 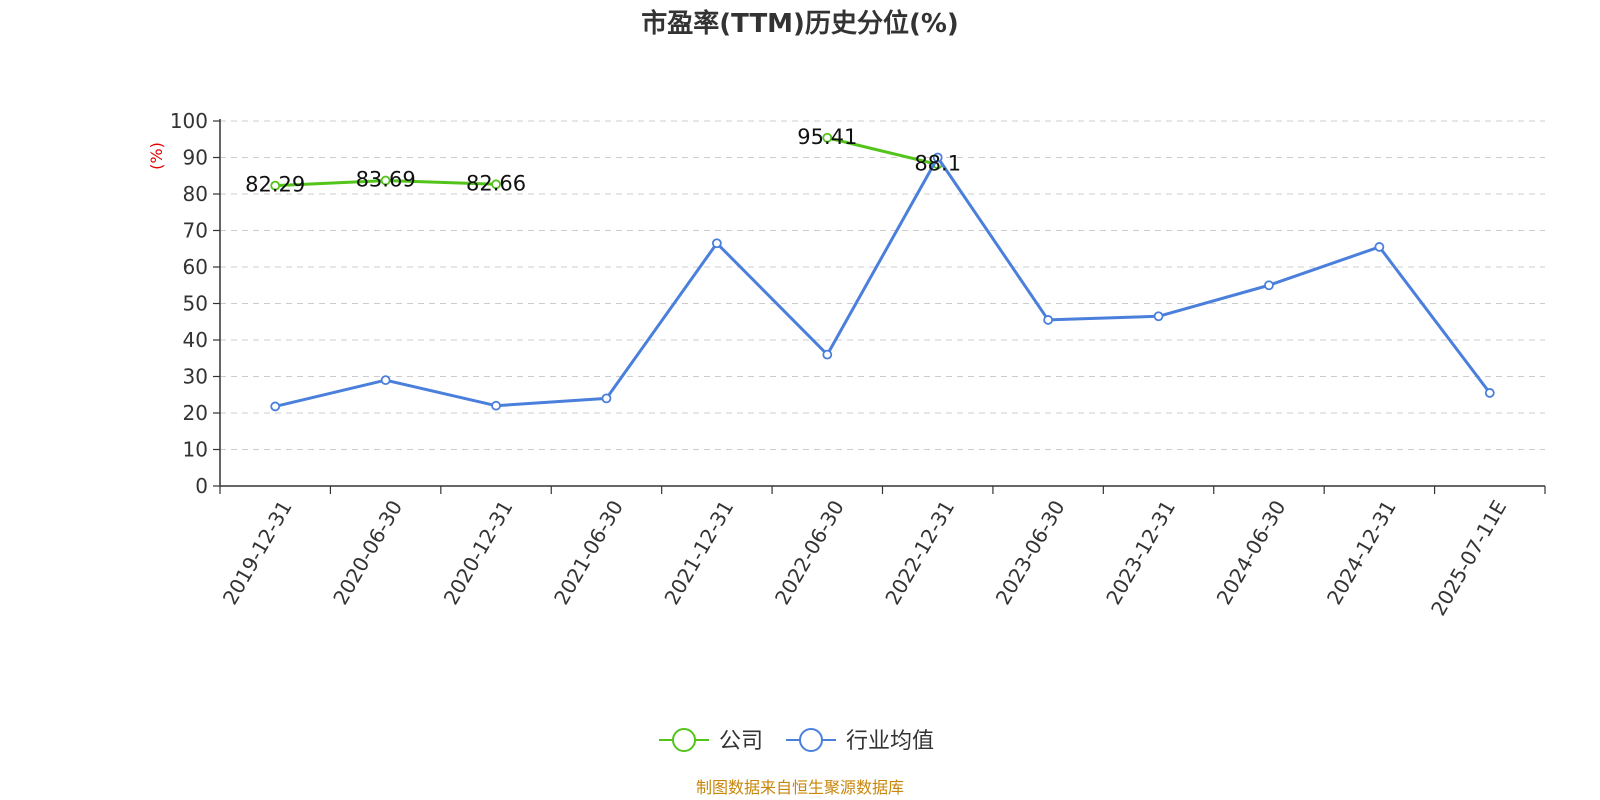 I want to click on x-tick-label: 2019-12-31, so click(x=257, y=552).